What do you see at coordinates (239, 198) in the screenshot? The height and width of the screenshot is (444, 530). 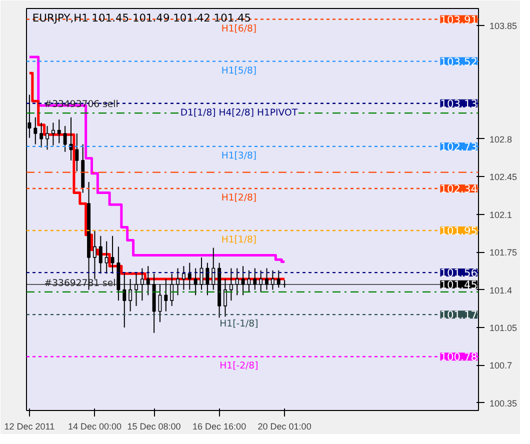 I see `ref-line-label: H1[2/8]` at bounding box center [239, 198].